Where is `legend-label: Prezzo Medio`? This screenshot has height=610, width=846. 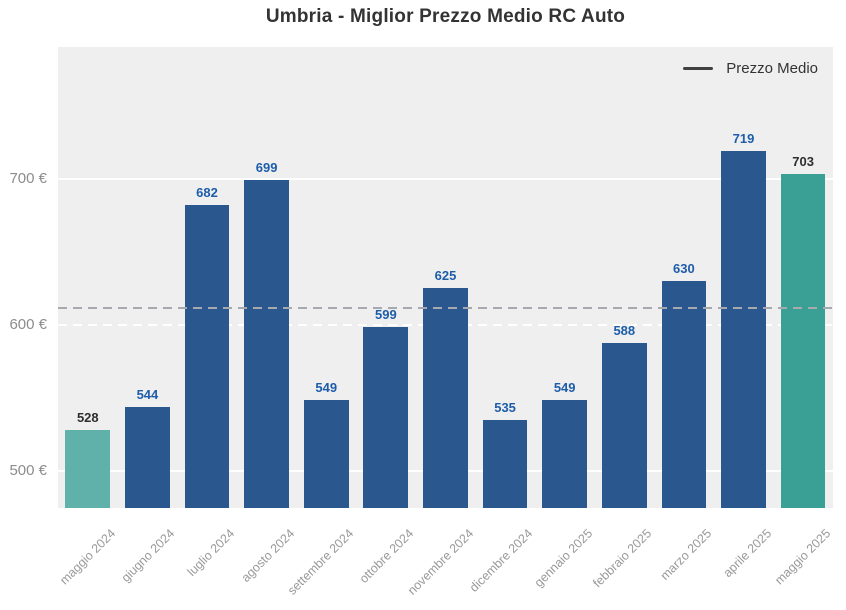
legend-label: Prezzo Medio is located at coordinates (772, 68).